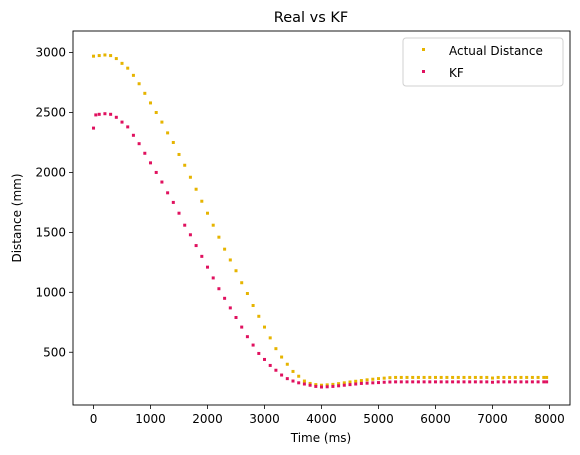 The height and width of the screenshot is (455, 580). What do you see at coordinates (54, 202) in the screenshot?
I see `y-axis: 500 1000 1500 2000 2500 3000` at bounding box center [54, 202].